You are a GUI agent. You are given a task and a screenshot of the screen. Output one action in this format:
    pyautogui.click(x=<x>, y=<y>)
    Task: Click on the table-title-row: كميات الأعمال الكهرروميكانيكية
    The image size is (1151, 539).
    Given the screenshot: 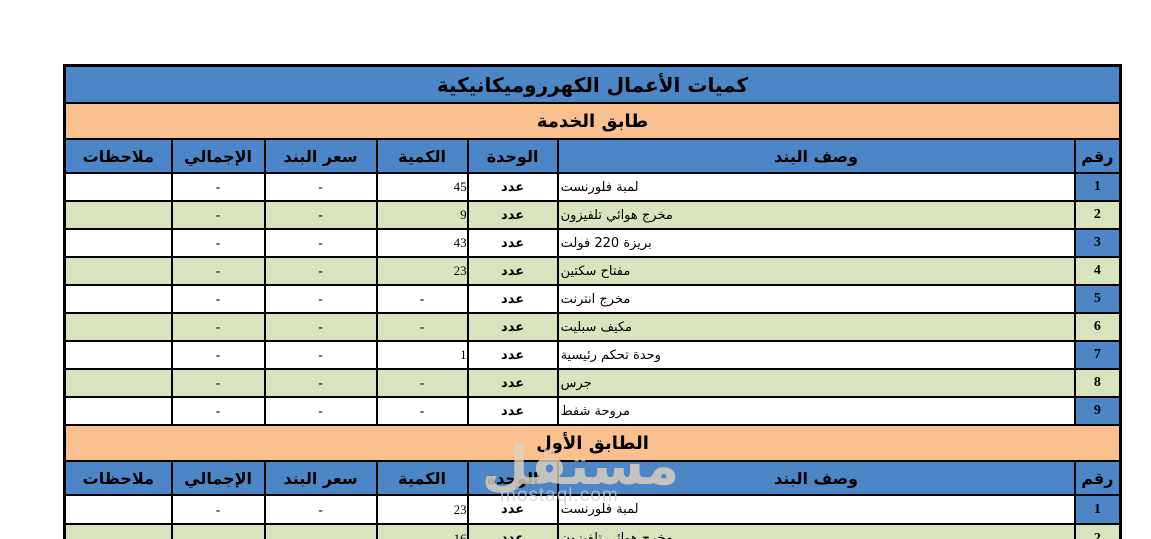 What is the action you would take?
    pyautogui.click(x=592, y=84)
    